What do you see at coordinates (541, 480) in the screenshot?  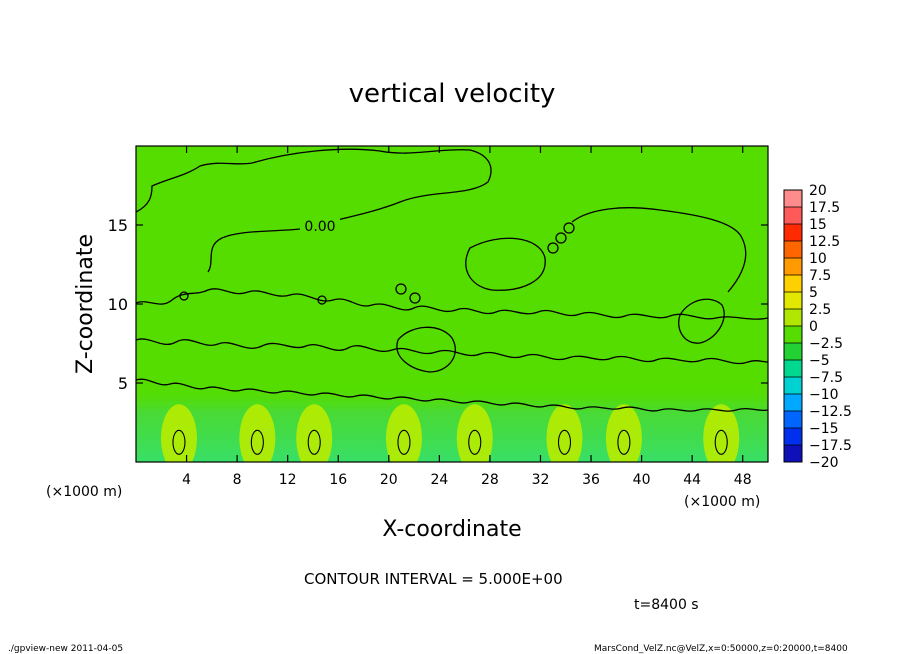 I see `x-tick-label: 32` at bounding box center [541, 480].